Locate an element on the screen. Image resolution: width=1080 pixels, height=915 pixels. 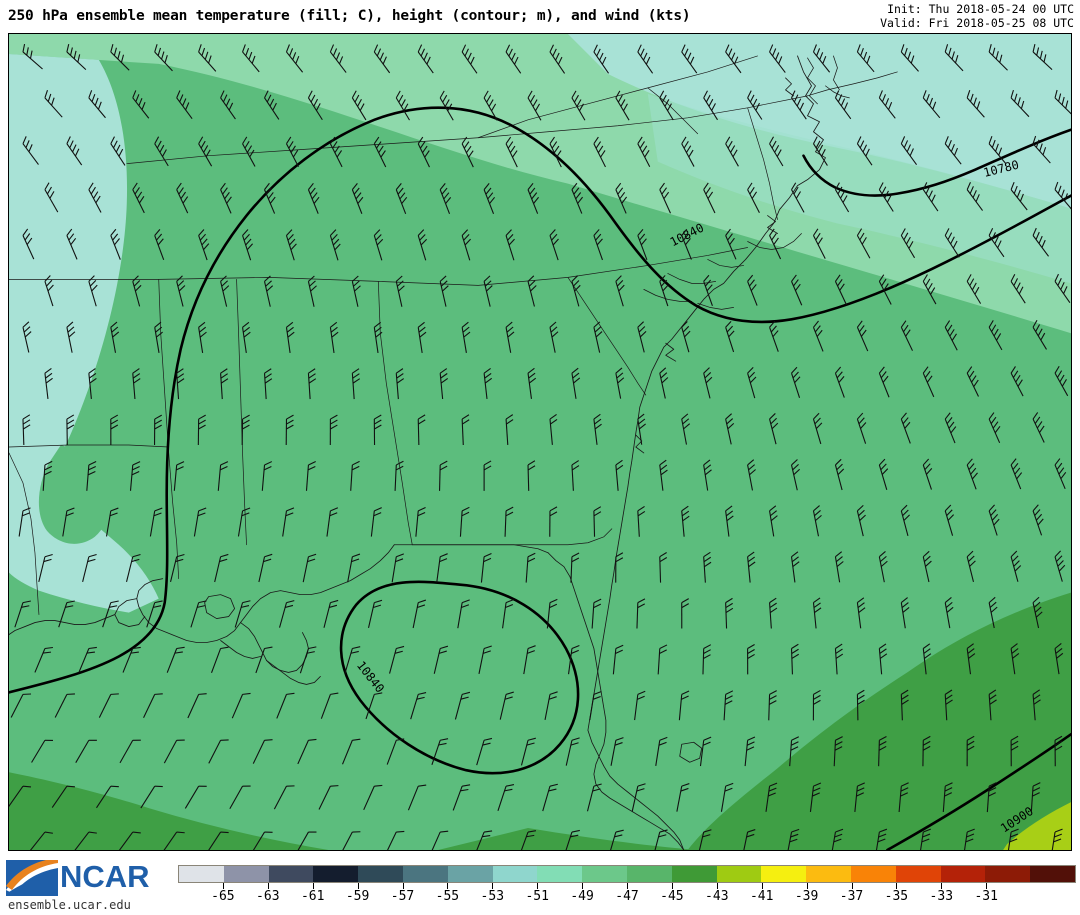
colorbar-tick-label: -37 is located at coordinates (851, 896).